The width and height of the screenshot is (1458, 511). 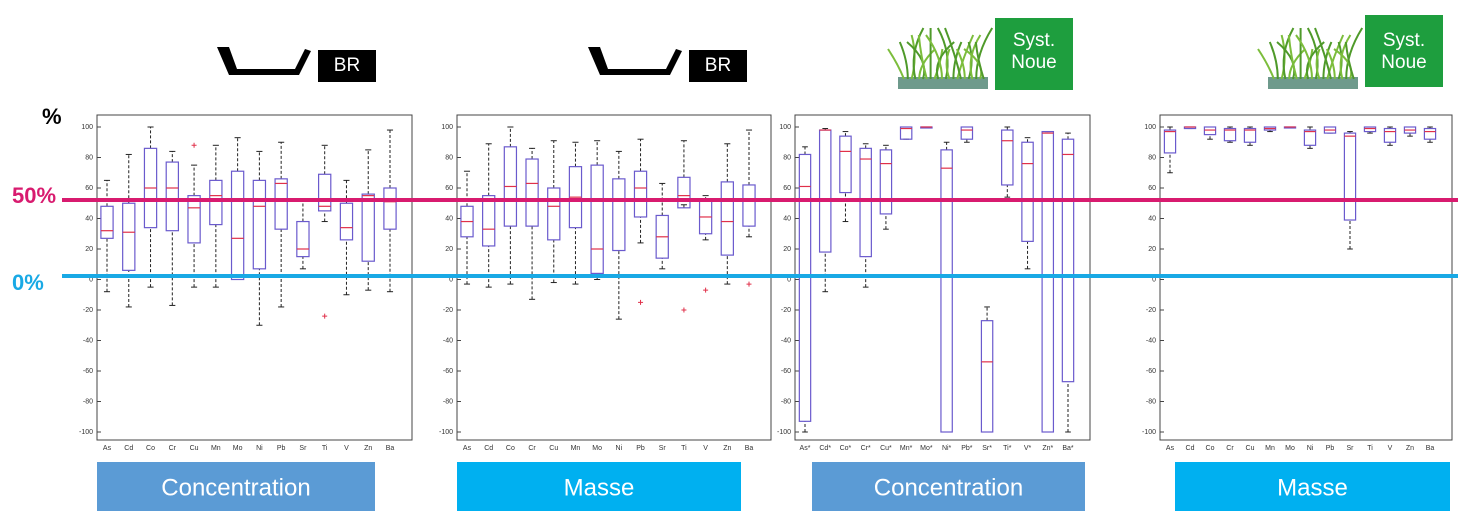 What do you see at coordinates (1313, 83) in the screenshot?
I see `grass-base` at bounding box center [1313, 83].